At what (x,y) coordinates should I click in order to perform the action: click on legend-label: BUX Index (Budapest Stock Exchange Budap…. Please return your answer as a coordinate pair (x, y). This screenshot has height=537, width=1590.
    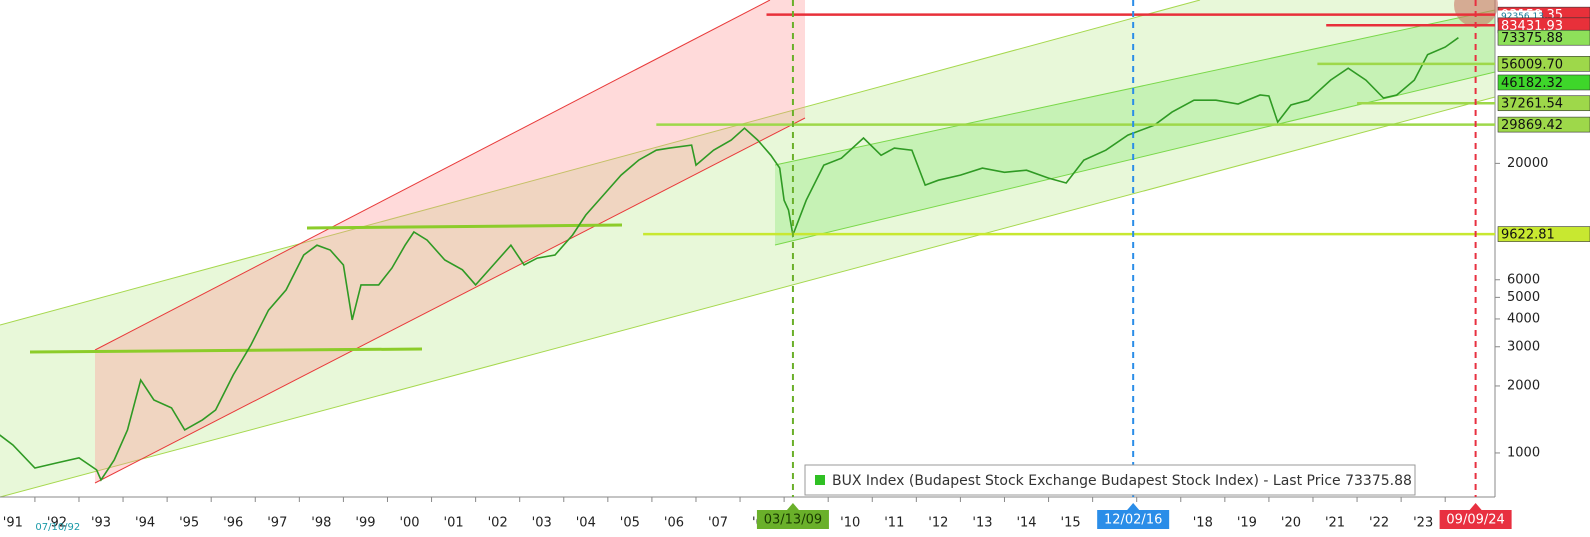
    Looking at the image, I should click on (1122, 481).